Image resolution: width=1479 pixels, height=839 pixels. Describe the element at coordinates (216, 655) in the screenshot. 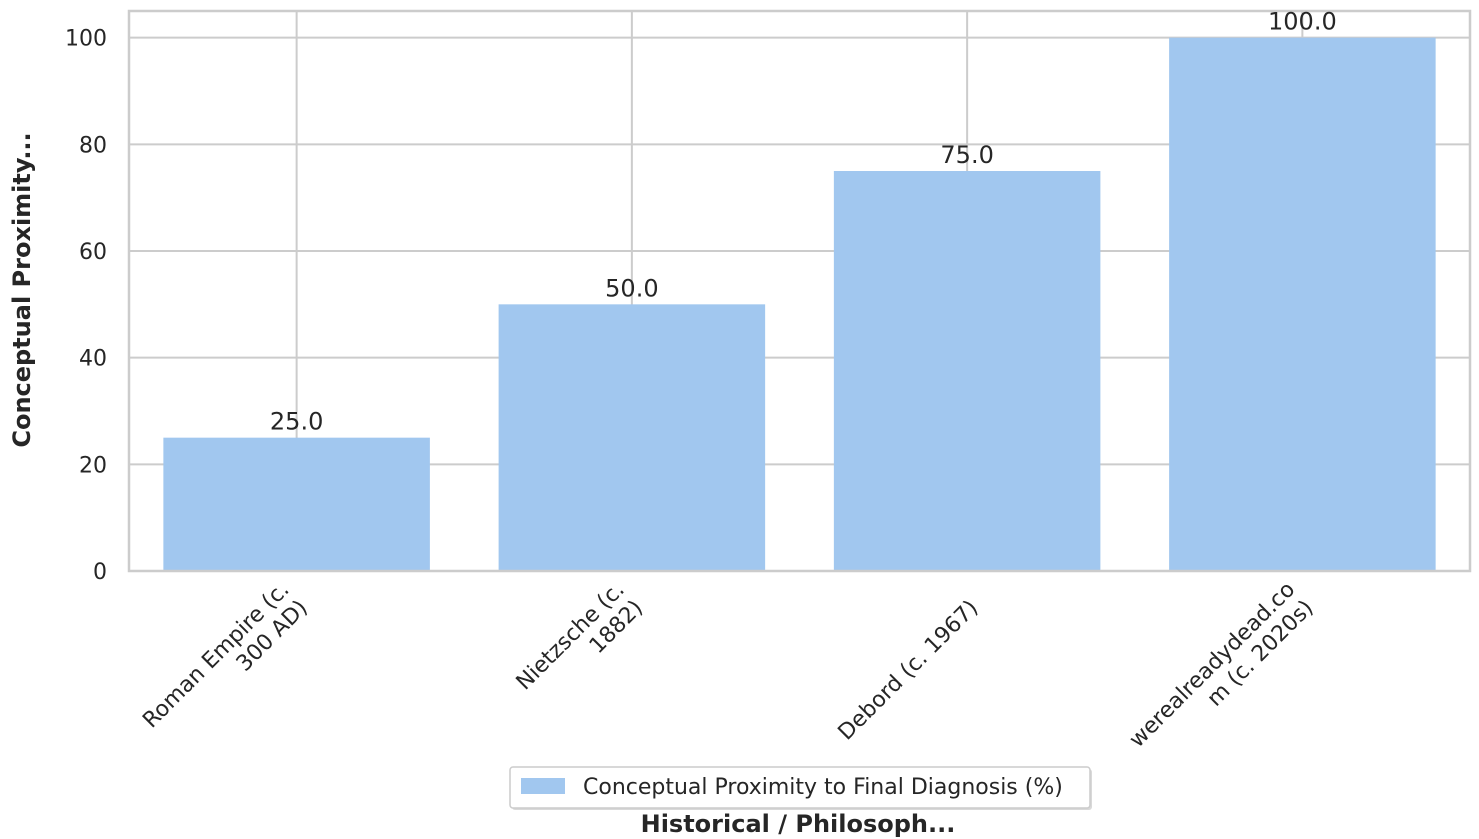

I see `x-tick-label-line: Roman Empire (c.` at that location.